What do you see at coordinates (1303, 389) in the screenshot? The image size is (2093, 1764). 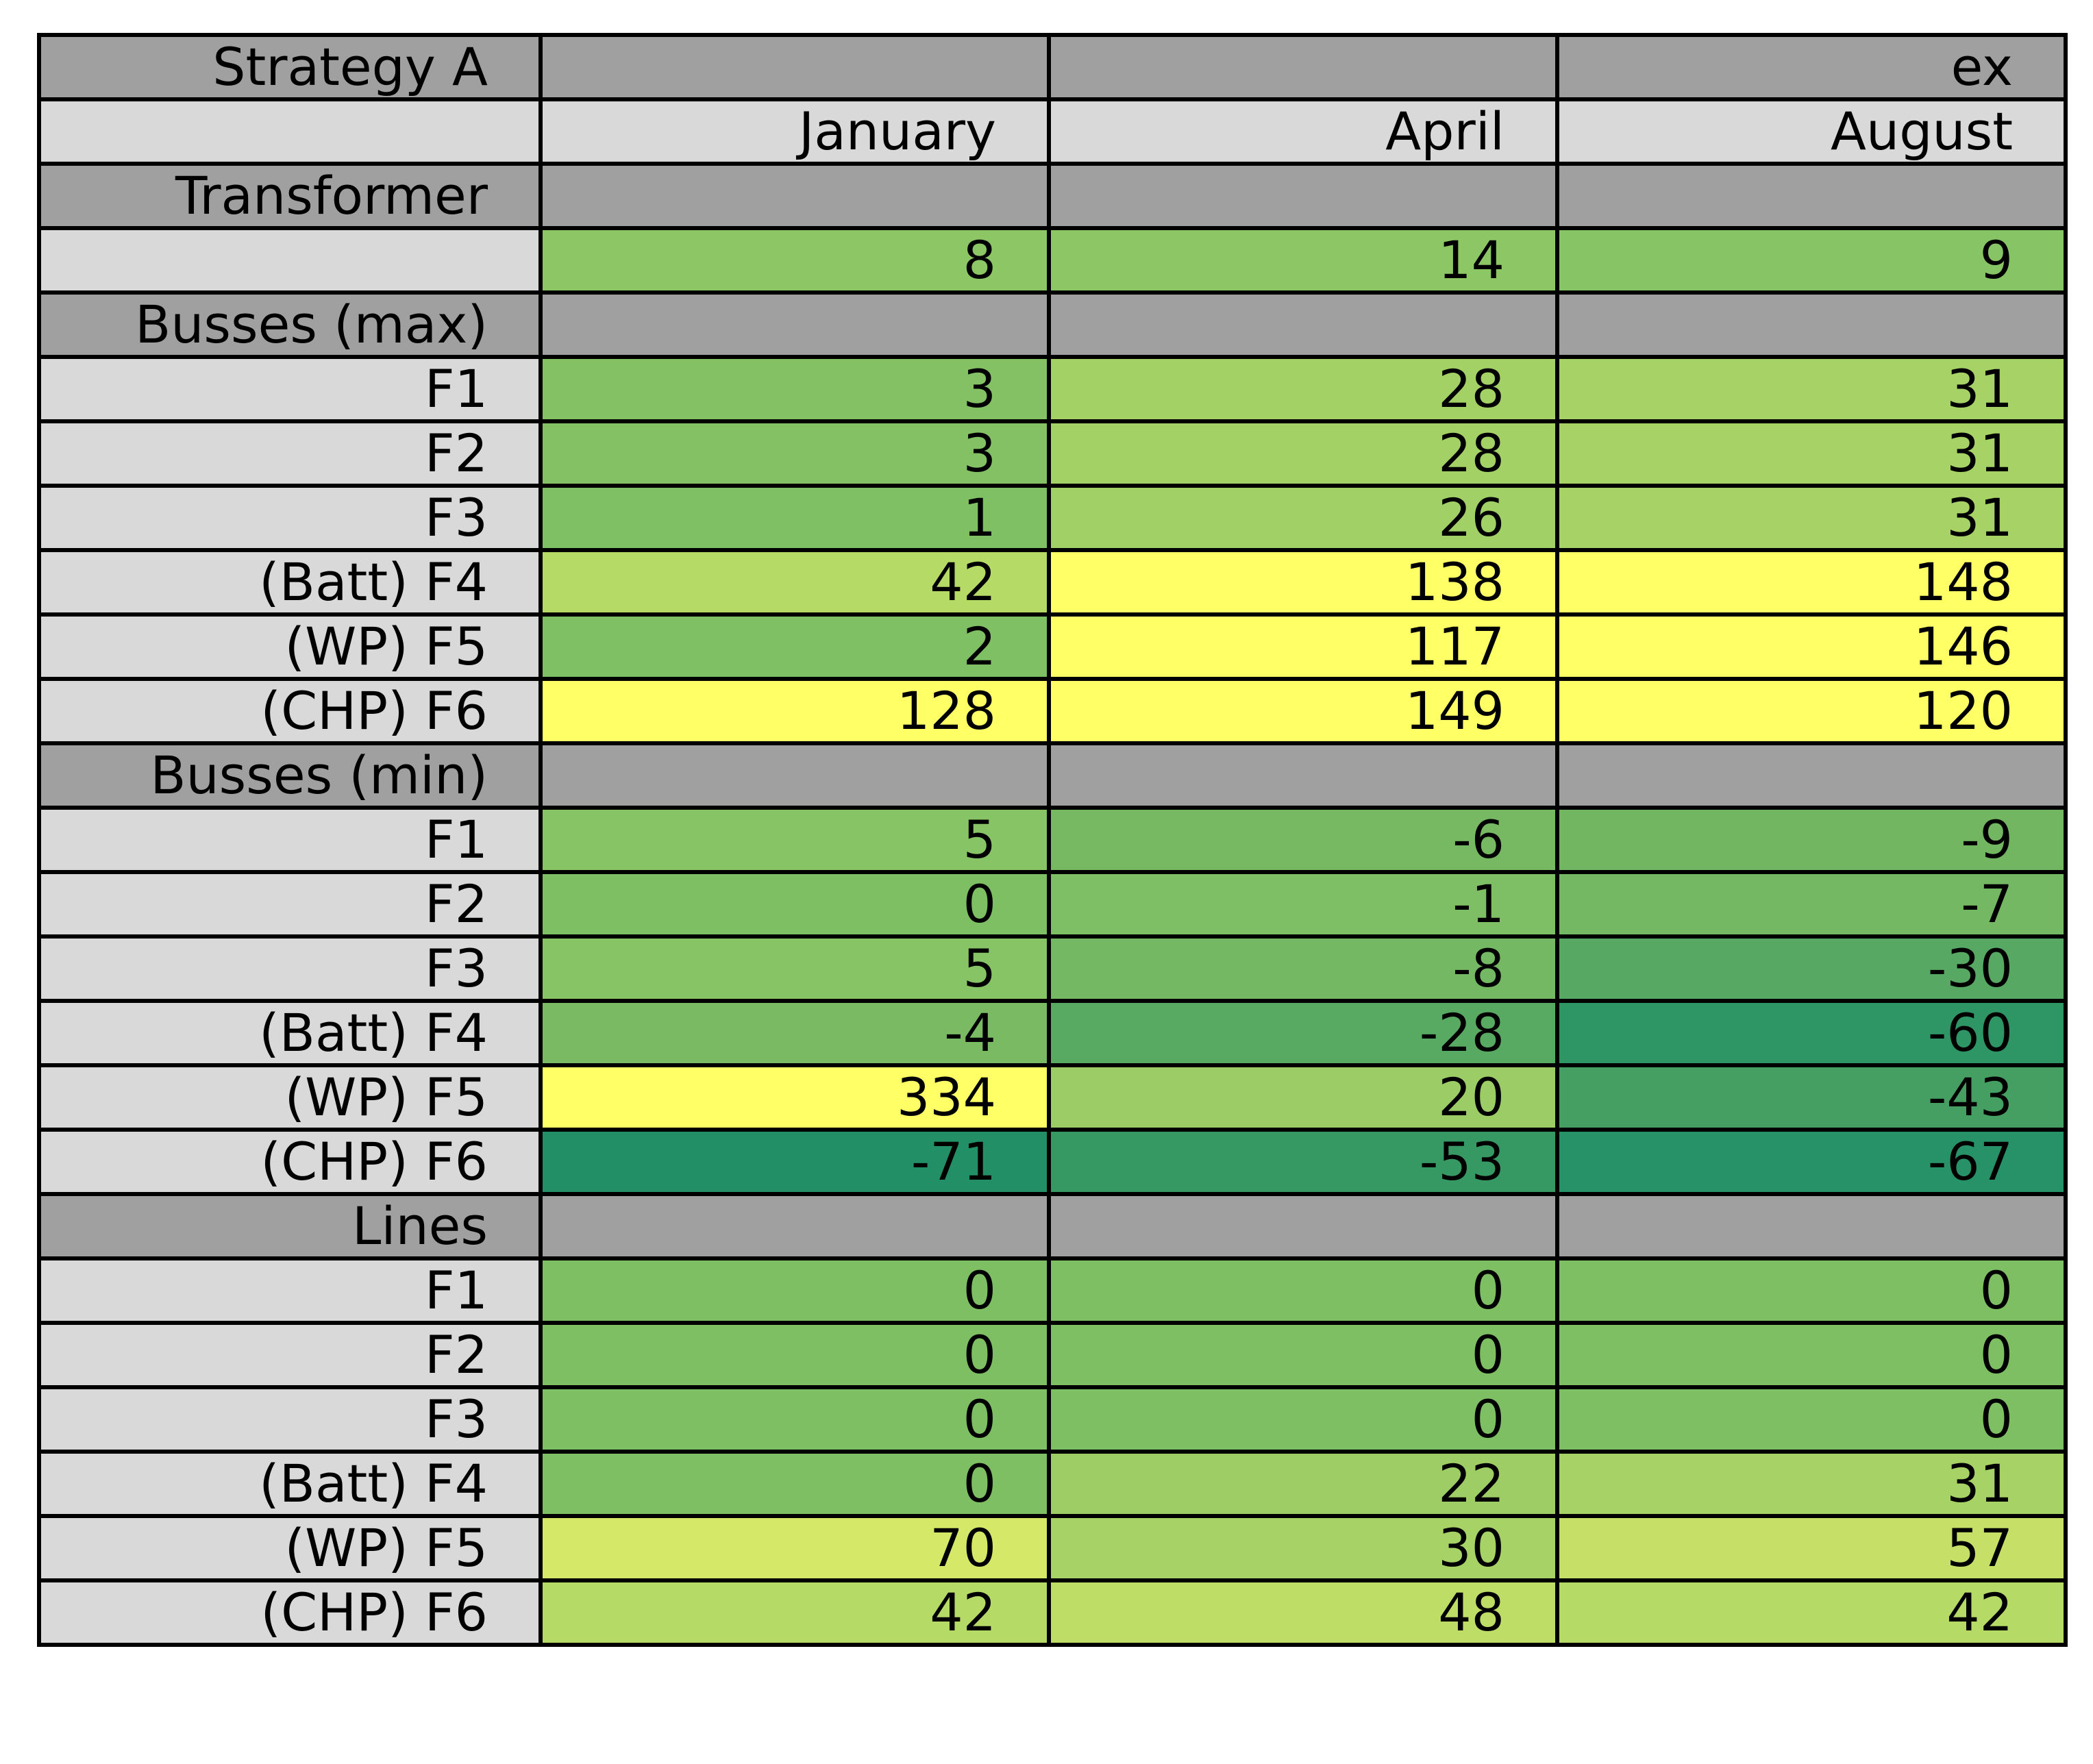 I see `heatmap-cell: 28` at bounding box center [1303, 389].